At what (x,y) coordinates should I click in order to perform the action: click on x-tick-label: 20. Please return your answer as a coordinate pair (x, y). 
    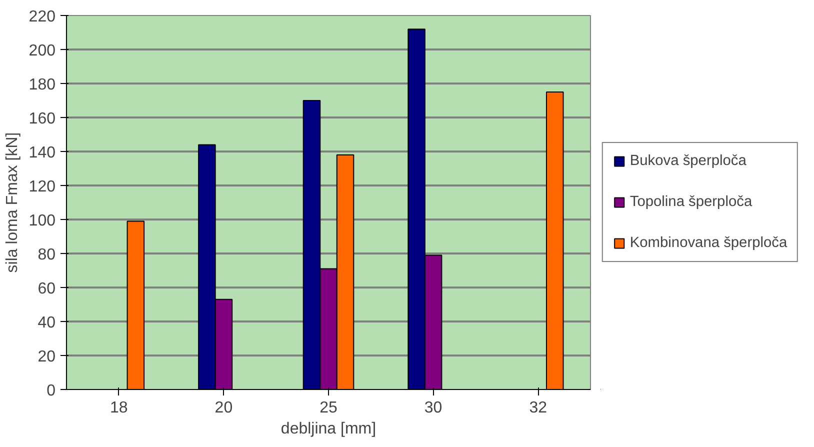
    Looking at the image, I should click on (223, 408).